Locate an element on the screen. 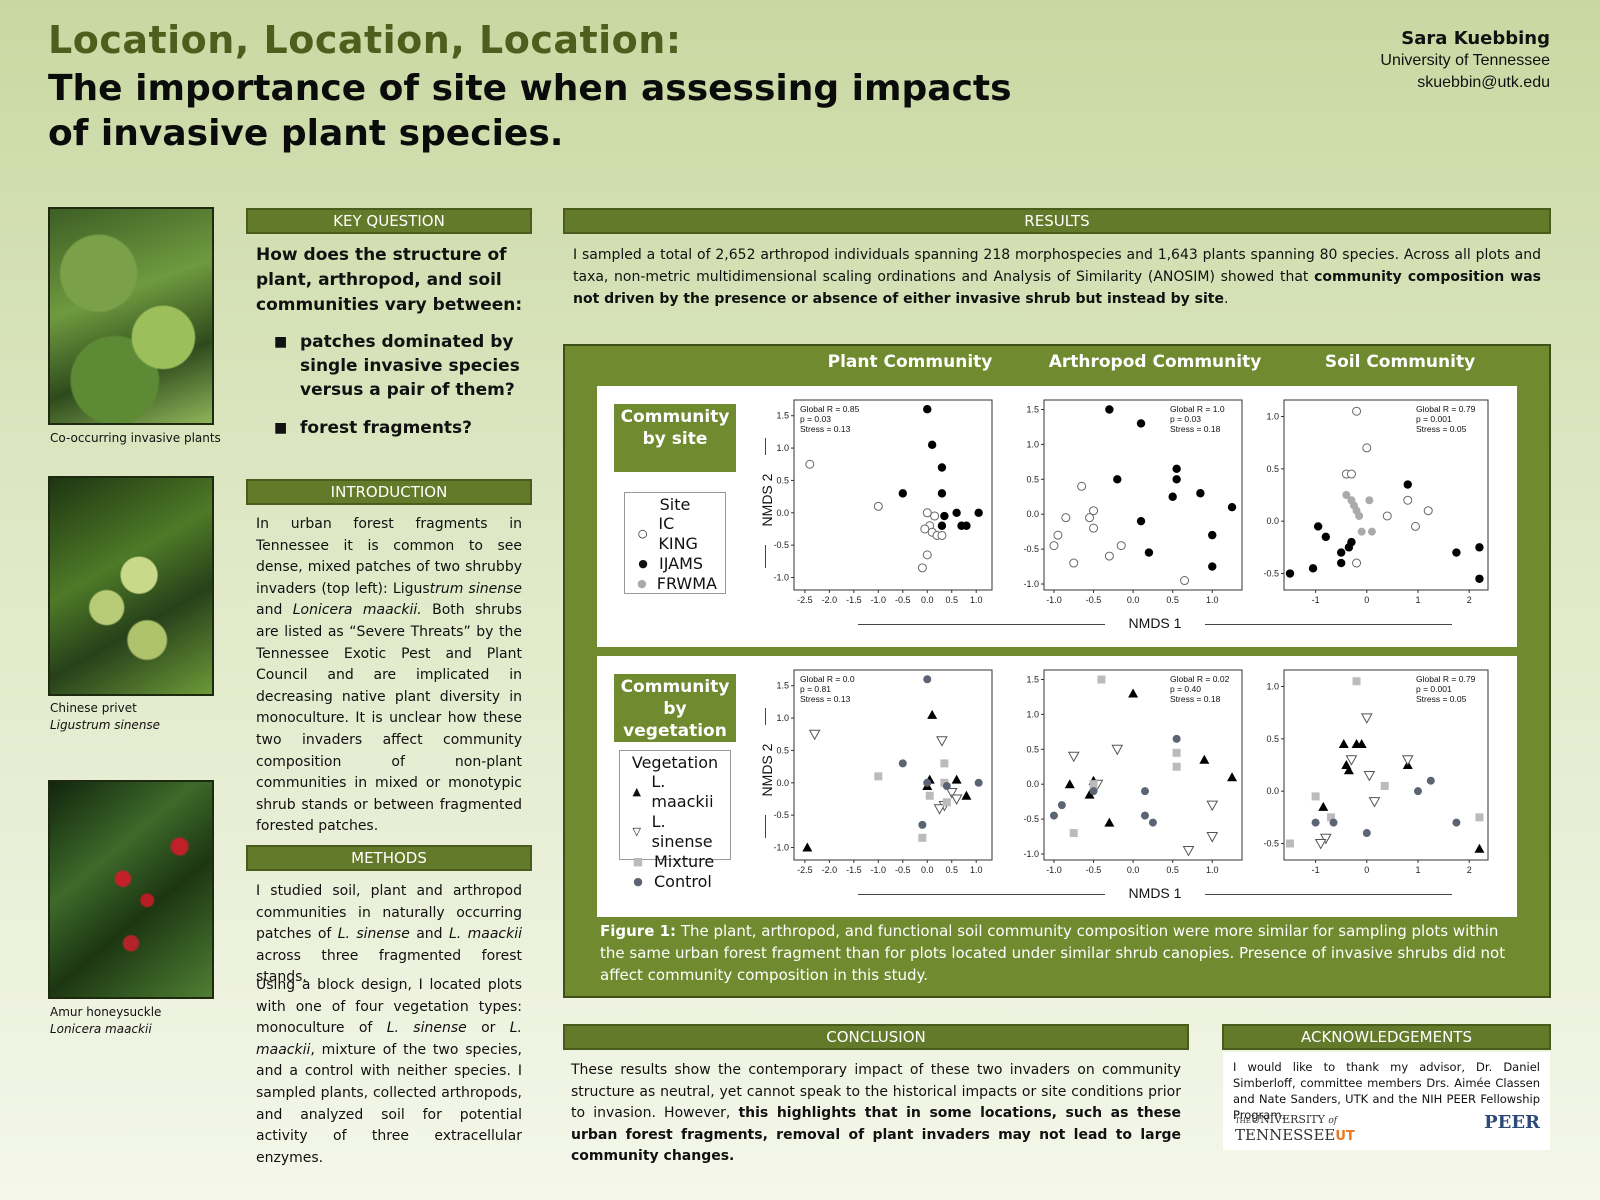  y-axis-label-row2: NMDS 2 is located at coordinates (768, 773).